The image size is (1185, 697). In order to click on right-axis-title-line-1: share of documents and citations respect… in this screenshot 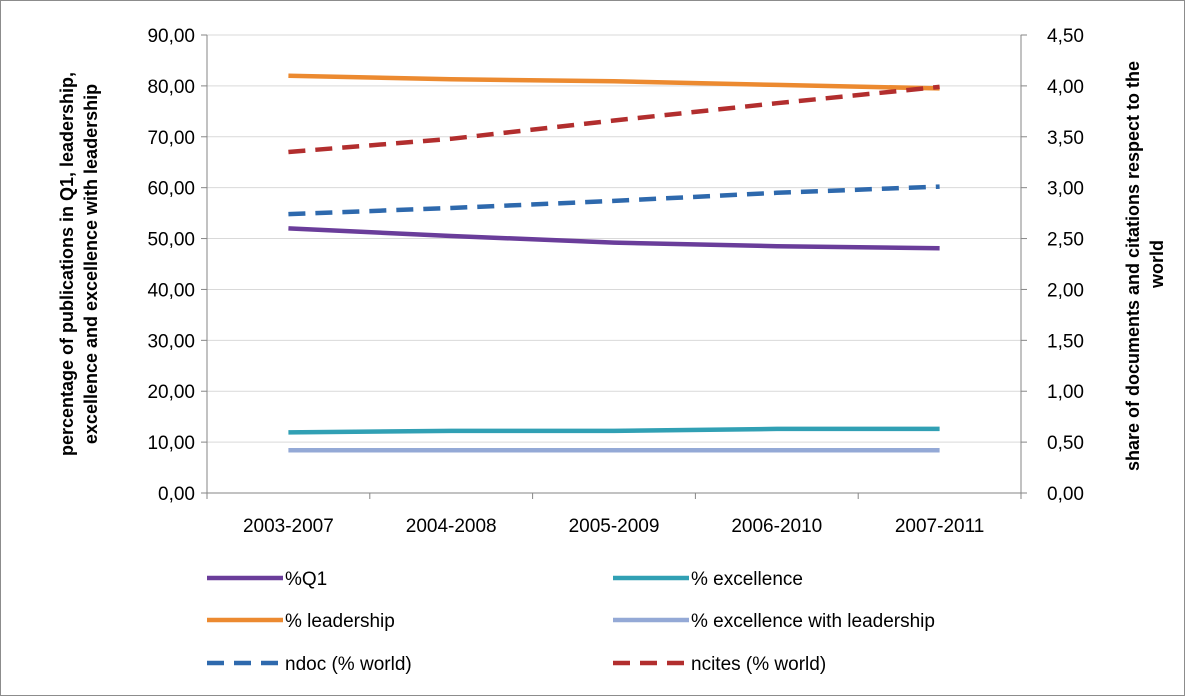, I will do `click(1133, 266)`.